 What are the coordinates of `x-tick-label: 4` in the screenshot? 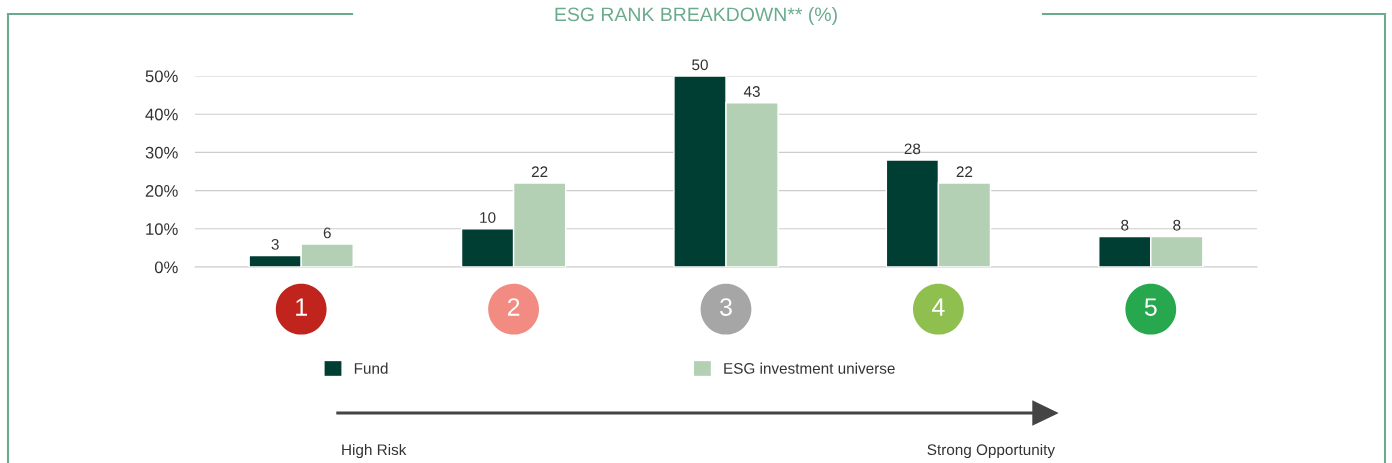 It's located at (938, 307).